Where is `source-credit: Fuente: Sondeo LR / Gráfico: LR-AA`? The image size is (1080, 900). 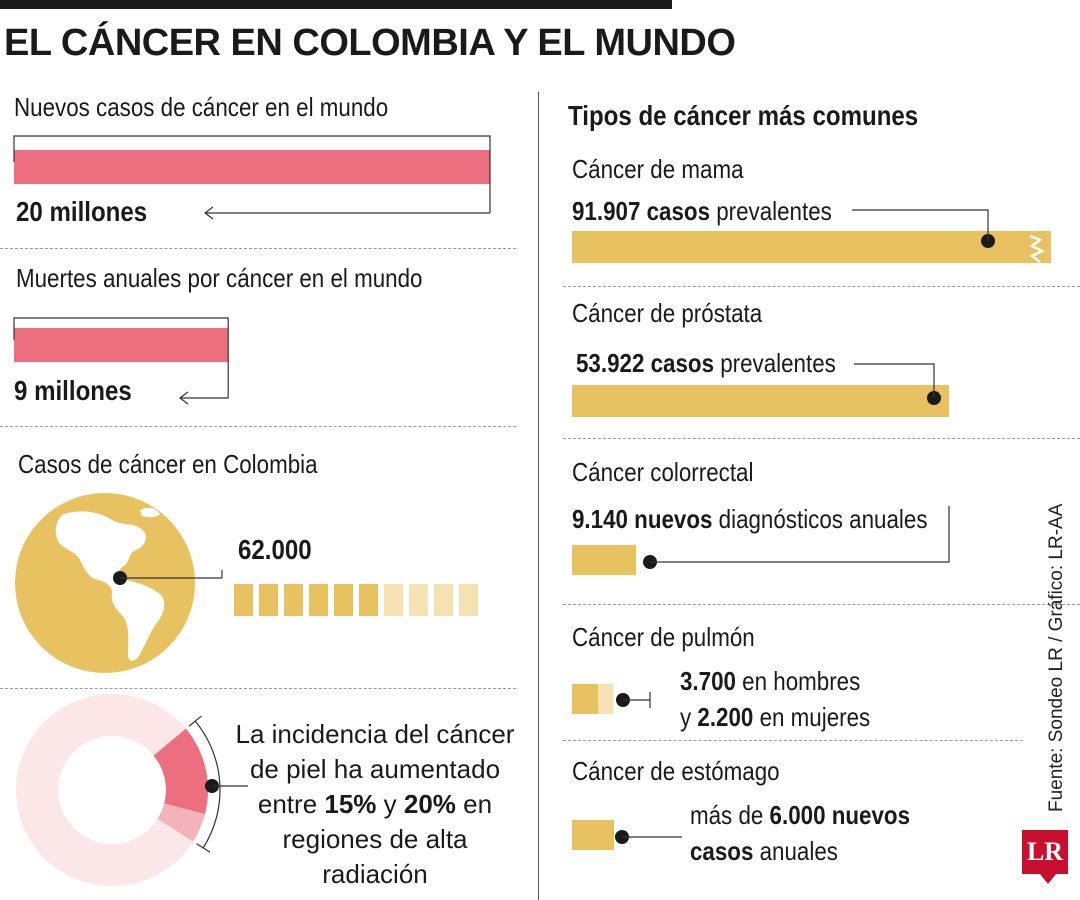
source-credit: Fuente: Sondeo LR / Gráfico: LR-AA is located at coordinates (1056, 657).